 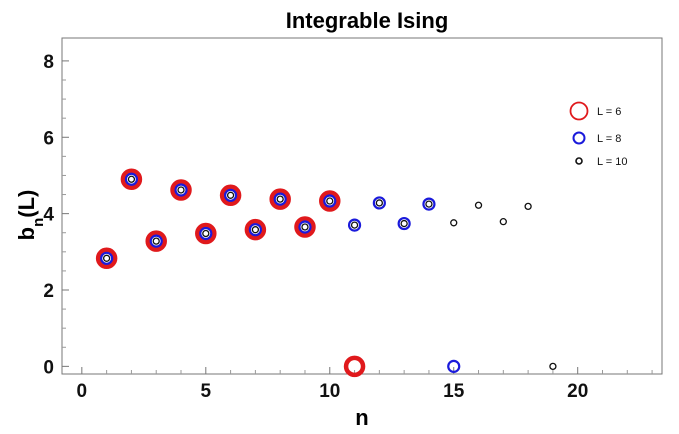 What do you see at coordinates (26, 233) in the screenshot?
I see `y-axis-label-base: b` at bounding box center [26, 233].